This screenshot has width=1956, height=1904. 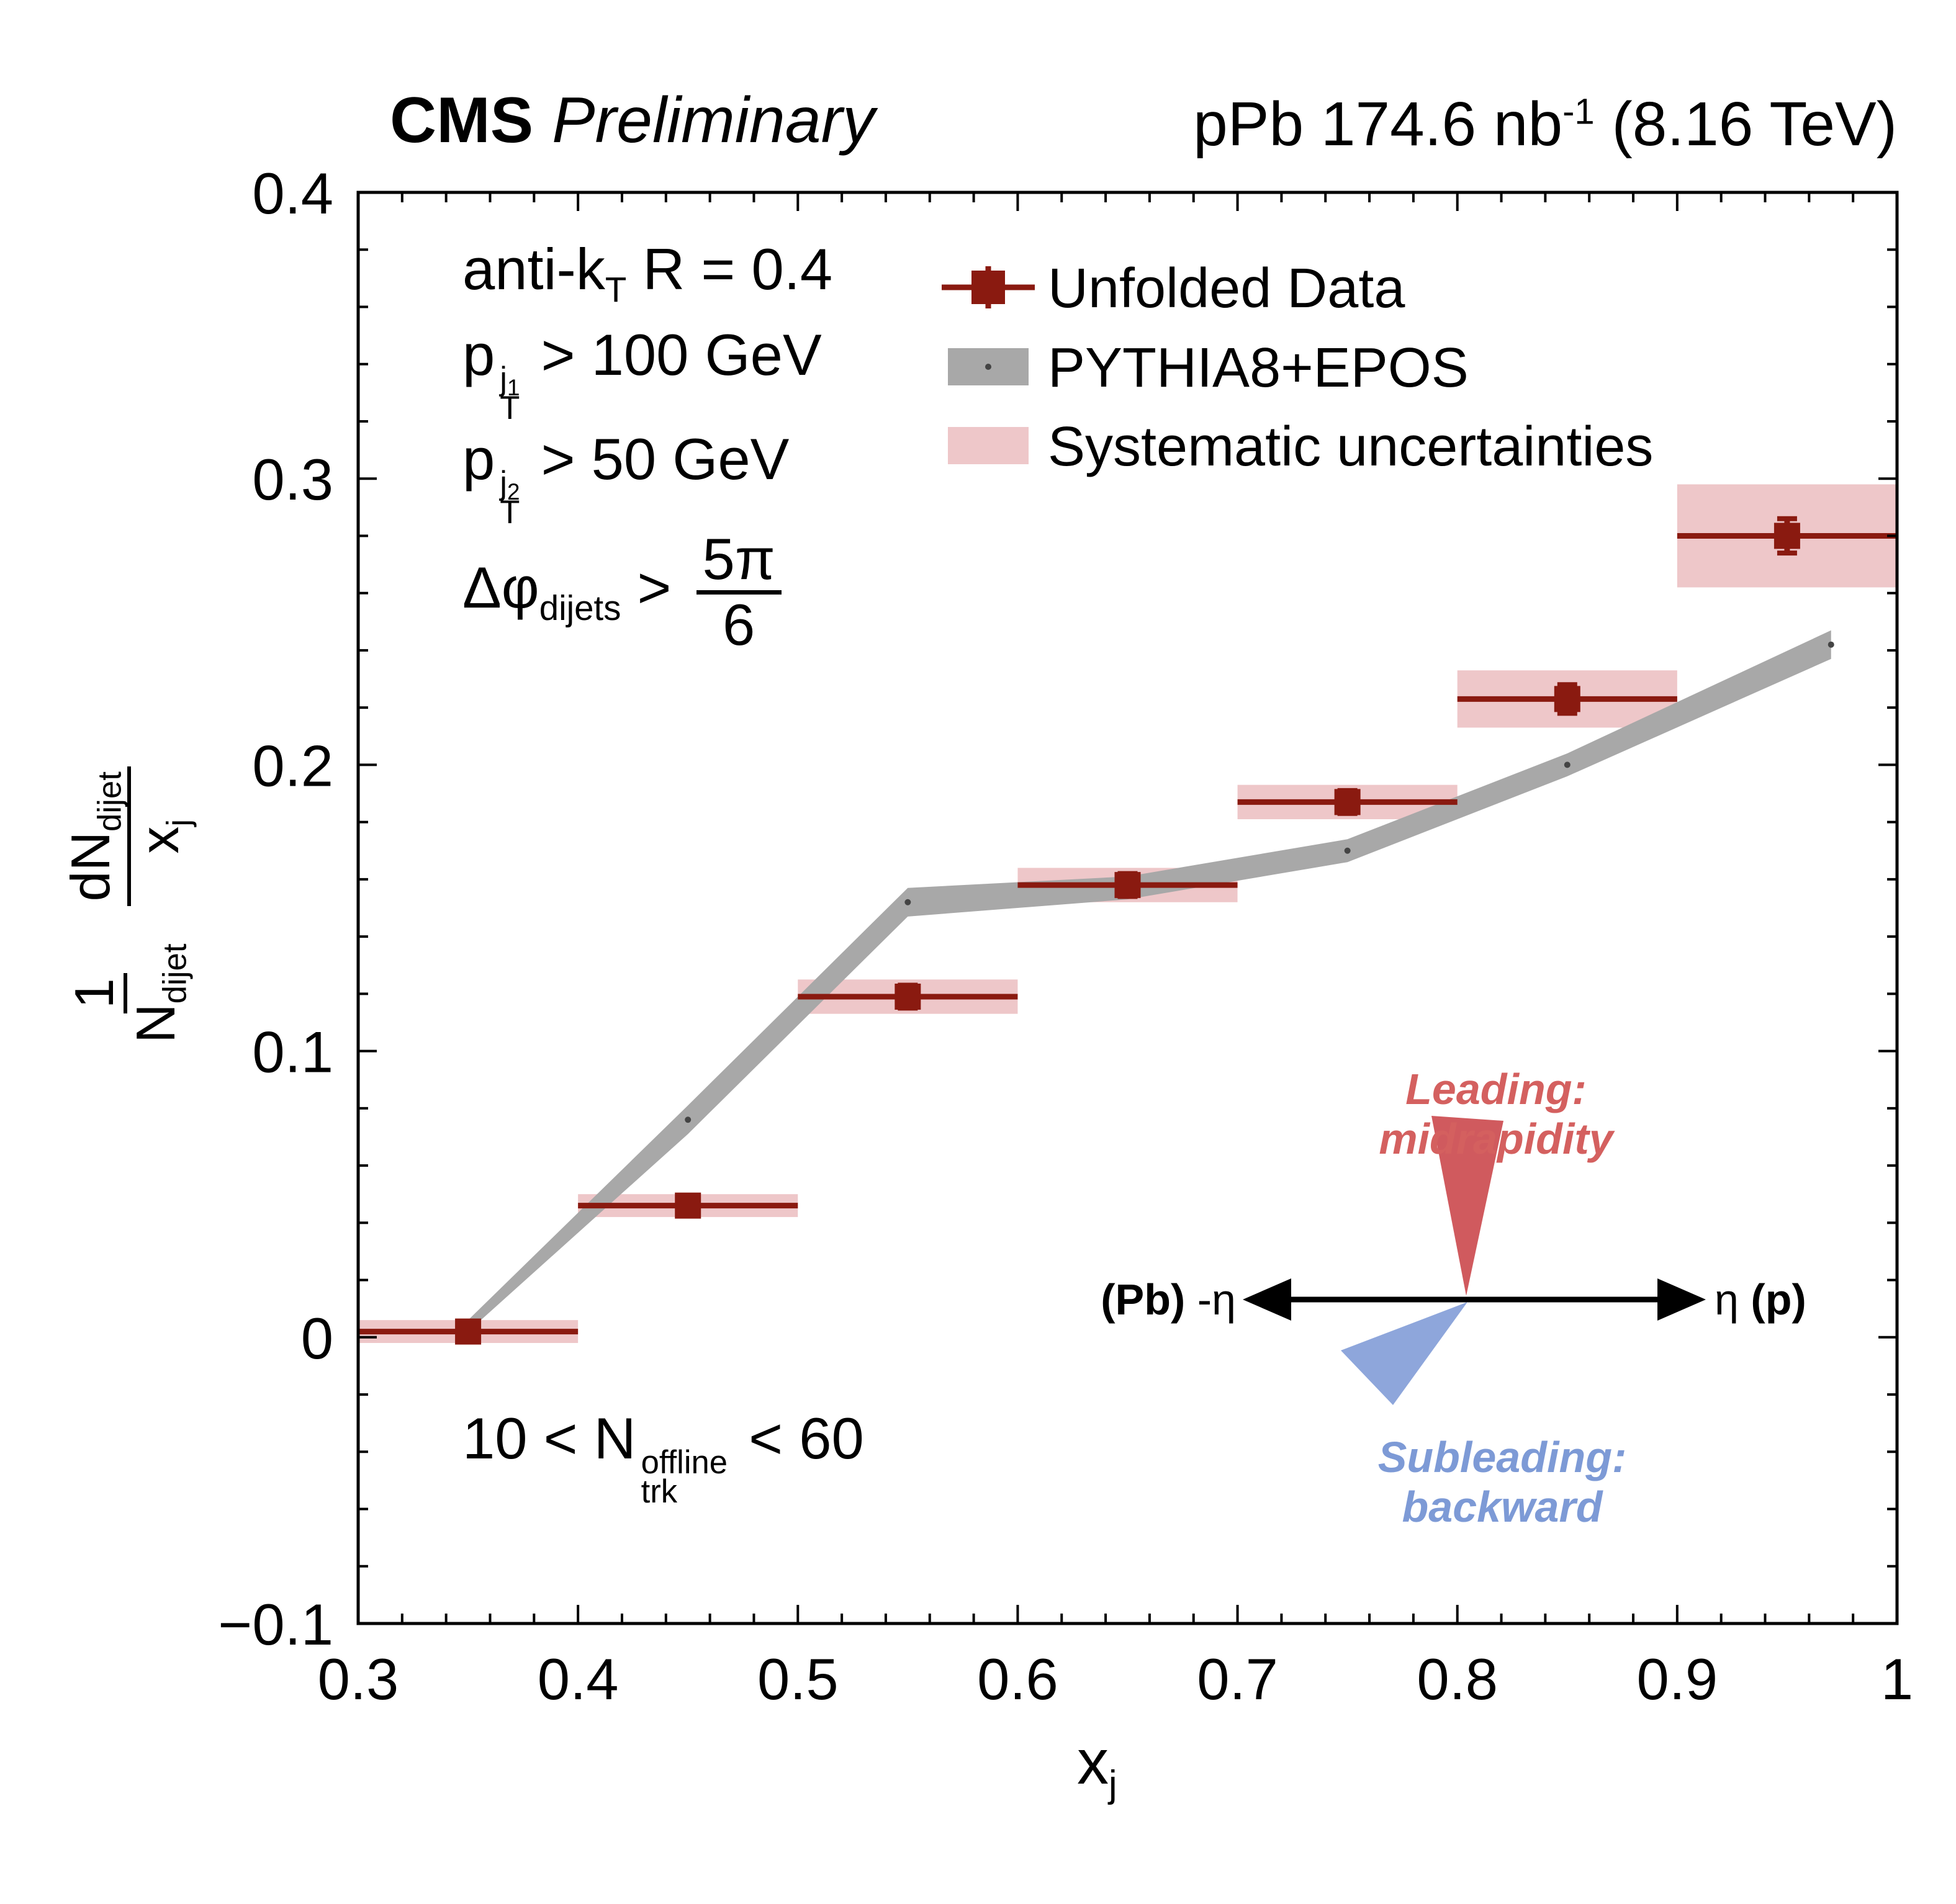 I want to click on y-frac1-den: Ndijet, so click(x=159, y=993).